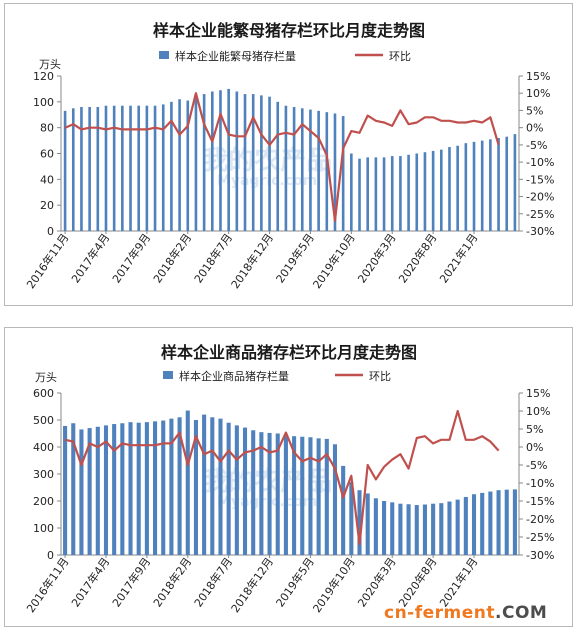 Image resolution: width=579 pixels, height=635 pixels. I want to click on y-axis-unit: 万头, so click(46, 377).